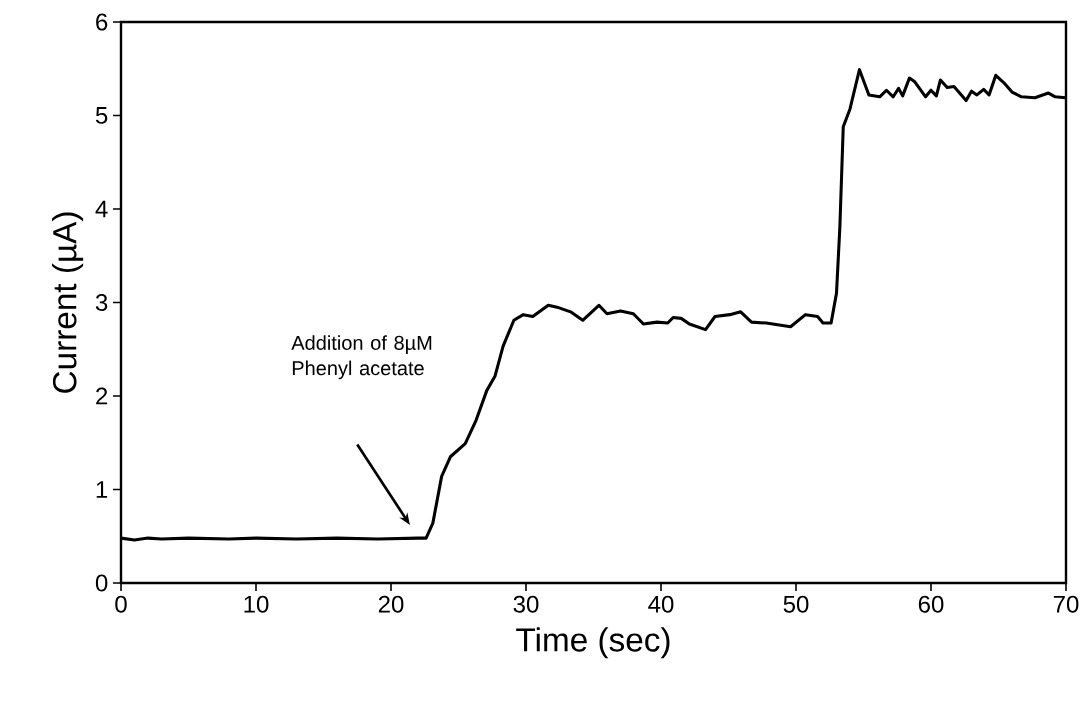  Describe the element at coordinates (931, 604) in the screenshot. I see `x-tick-label: 60` at that location.